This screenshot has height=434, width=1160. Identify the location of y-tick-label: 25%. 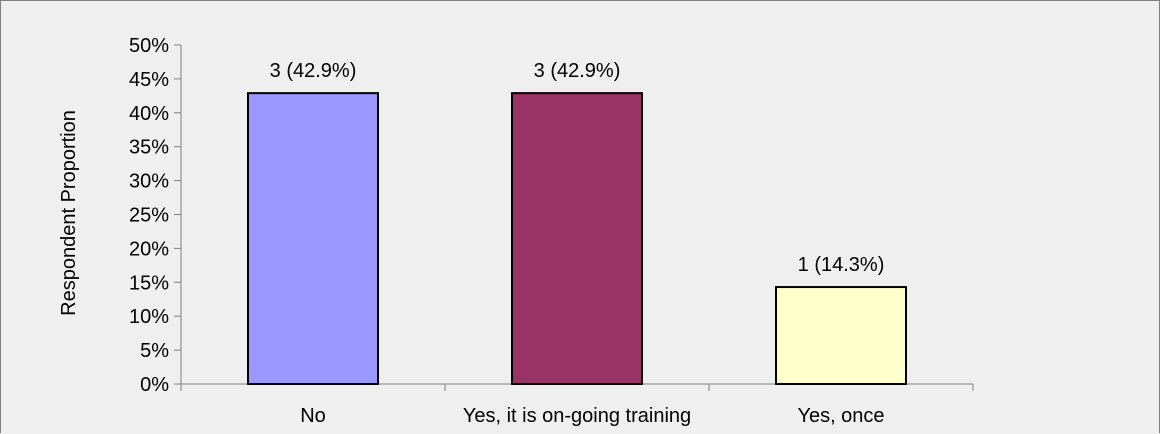
(149, 216).